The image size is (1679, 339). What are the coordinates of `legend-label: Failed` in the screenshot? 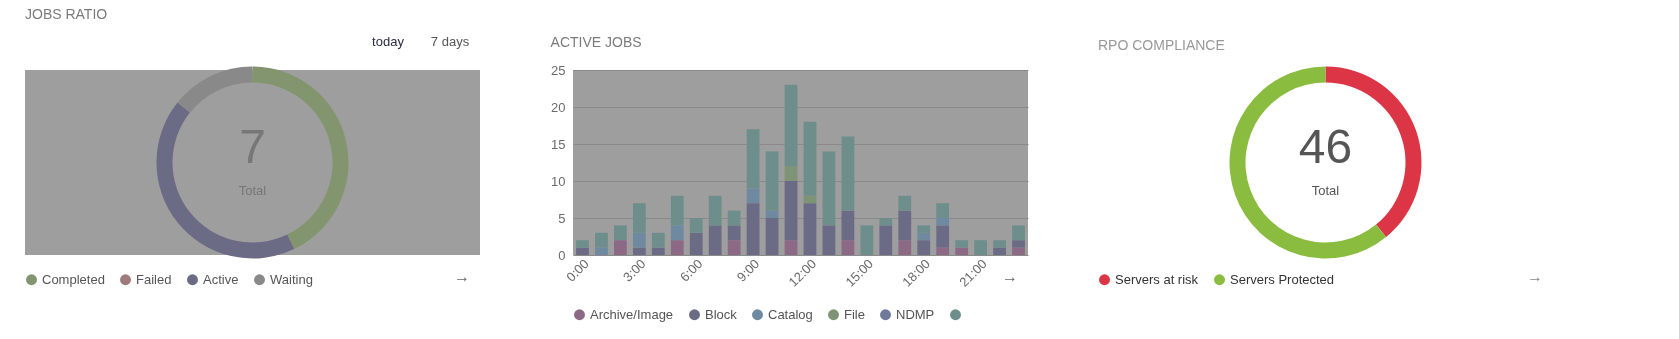 It's located at (154, 279).